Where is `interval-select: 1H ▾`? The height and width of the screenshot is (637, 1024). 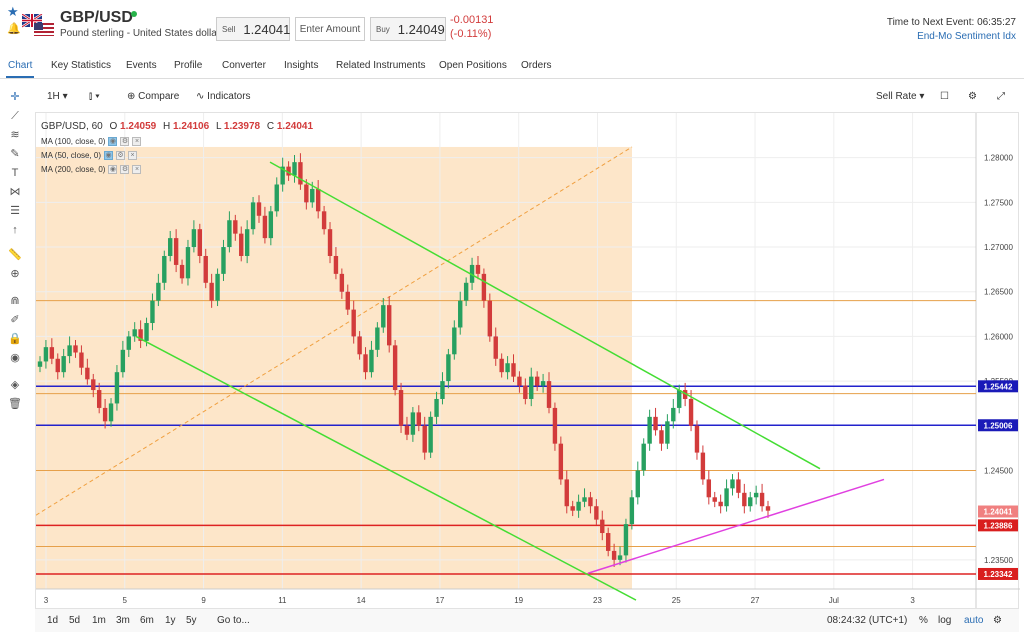 interval-select: 1H ▾ is located at coordinates (57, 96).